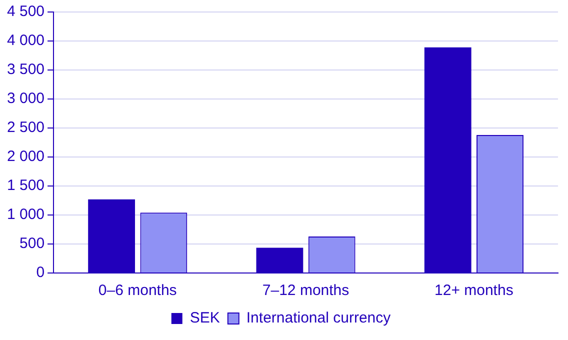 Image resolution: width=568 pixels, height=340 pixels. What do you see at coordinates (25, 99) in the screenshot?
I see `y-tick-label: 3 000` at bounding box center [25, 99].